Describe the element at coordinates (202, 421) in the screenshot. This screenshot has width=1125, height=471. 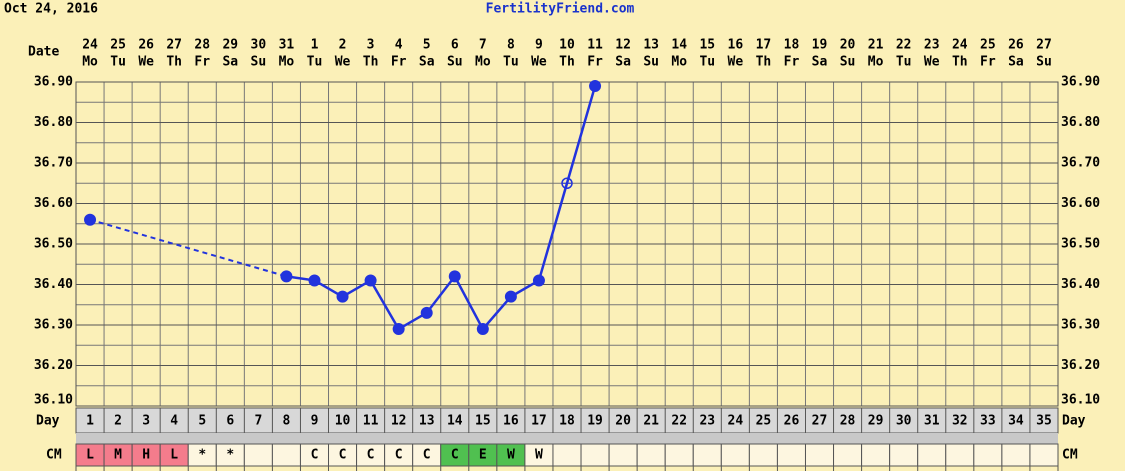
I see `day-label: 5` at that location.